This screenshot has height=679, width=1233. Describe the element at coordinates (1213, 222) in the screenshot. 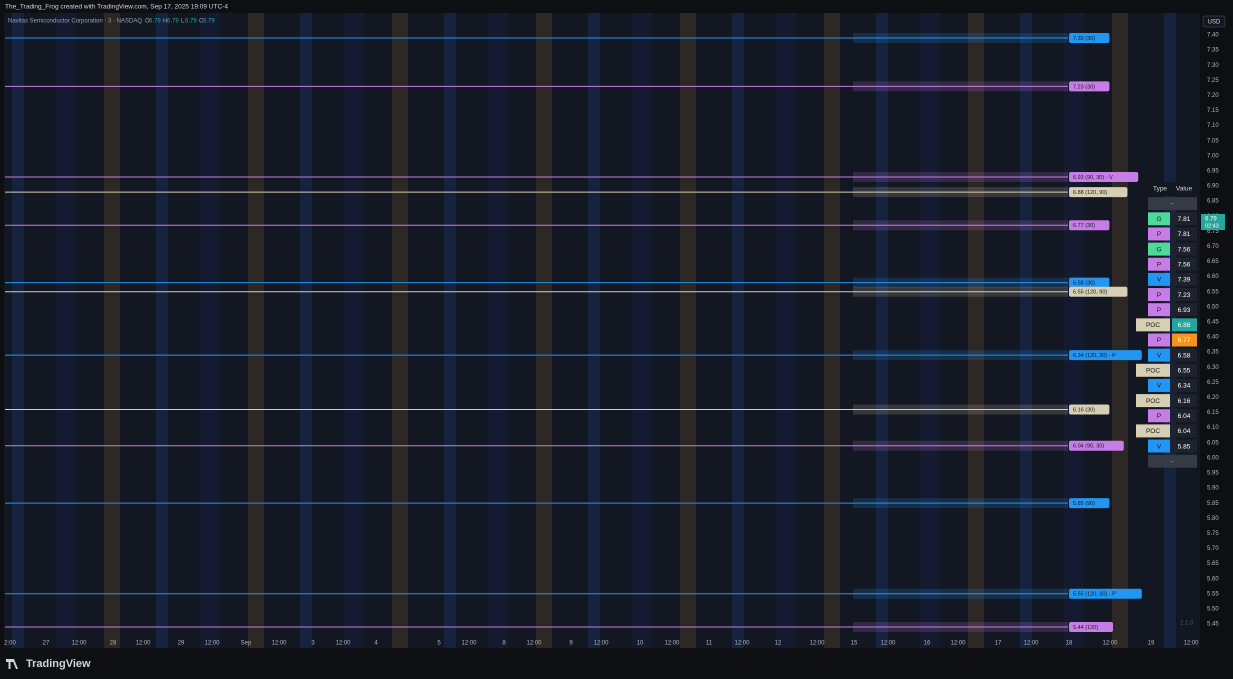

I see `current-price-bg` at that location.